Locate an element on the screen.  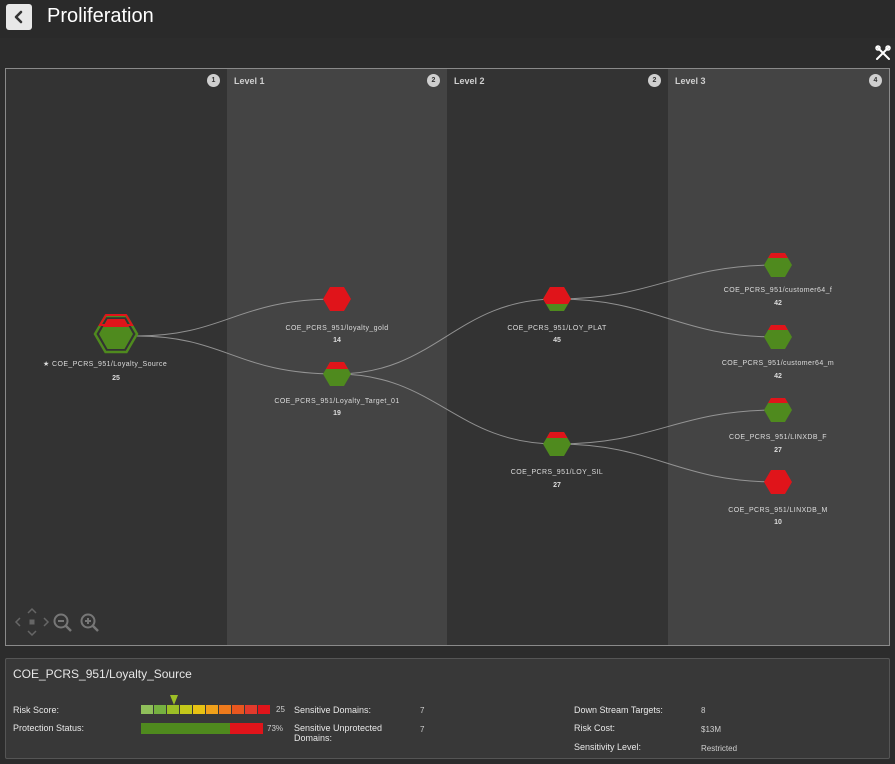
zoom-out-icon is located at coordinates (63, 623).